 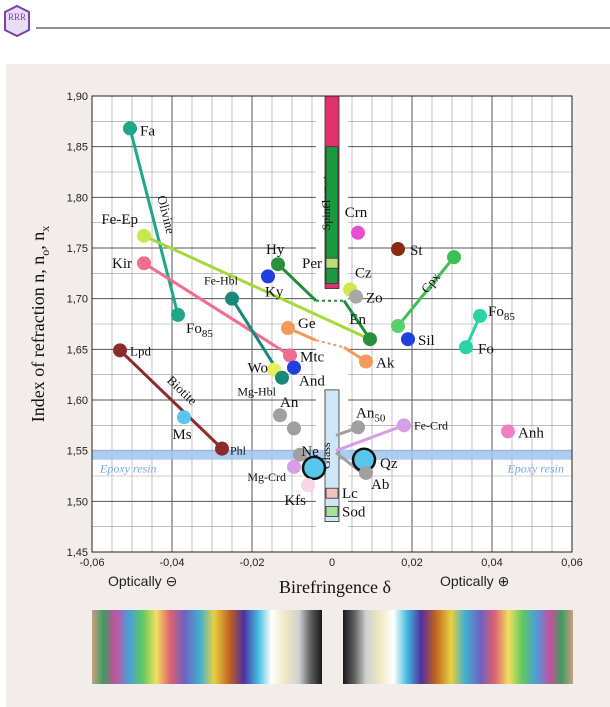 I want to click on point-mg-crd, so click(x=294, y=466).